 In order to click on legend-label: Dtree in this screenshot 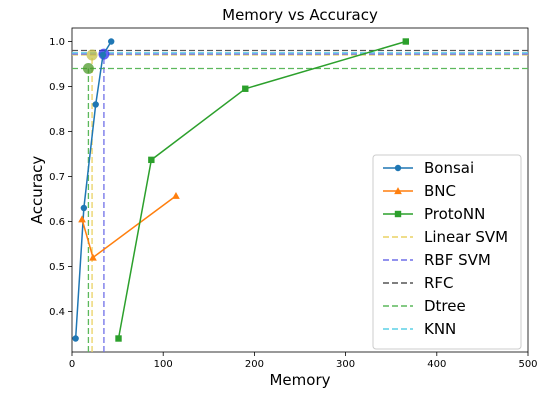, I will do `click(445, 306)`.